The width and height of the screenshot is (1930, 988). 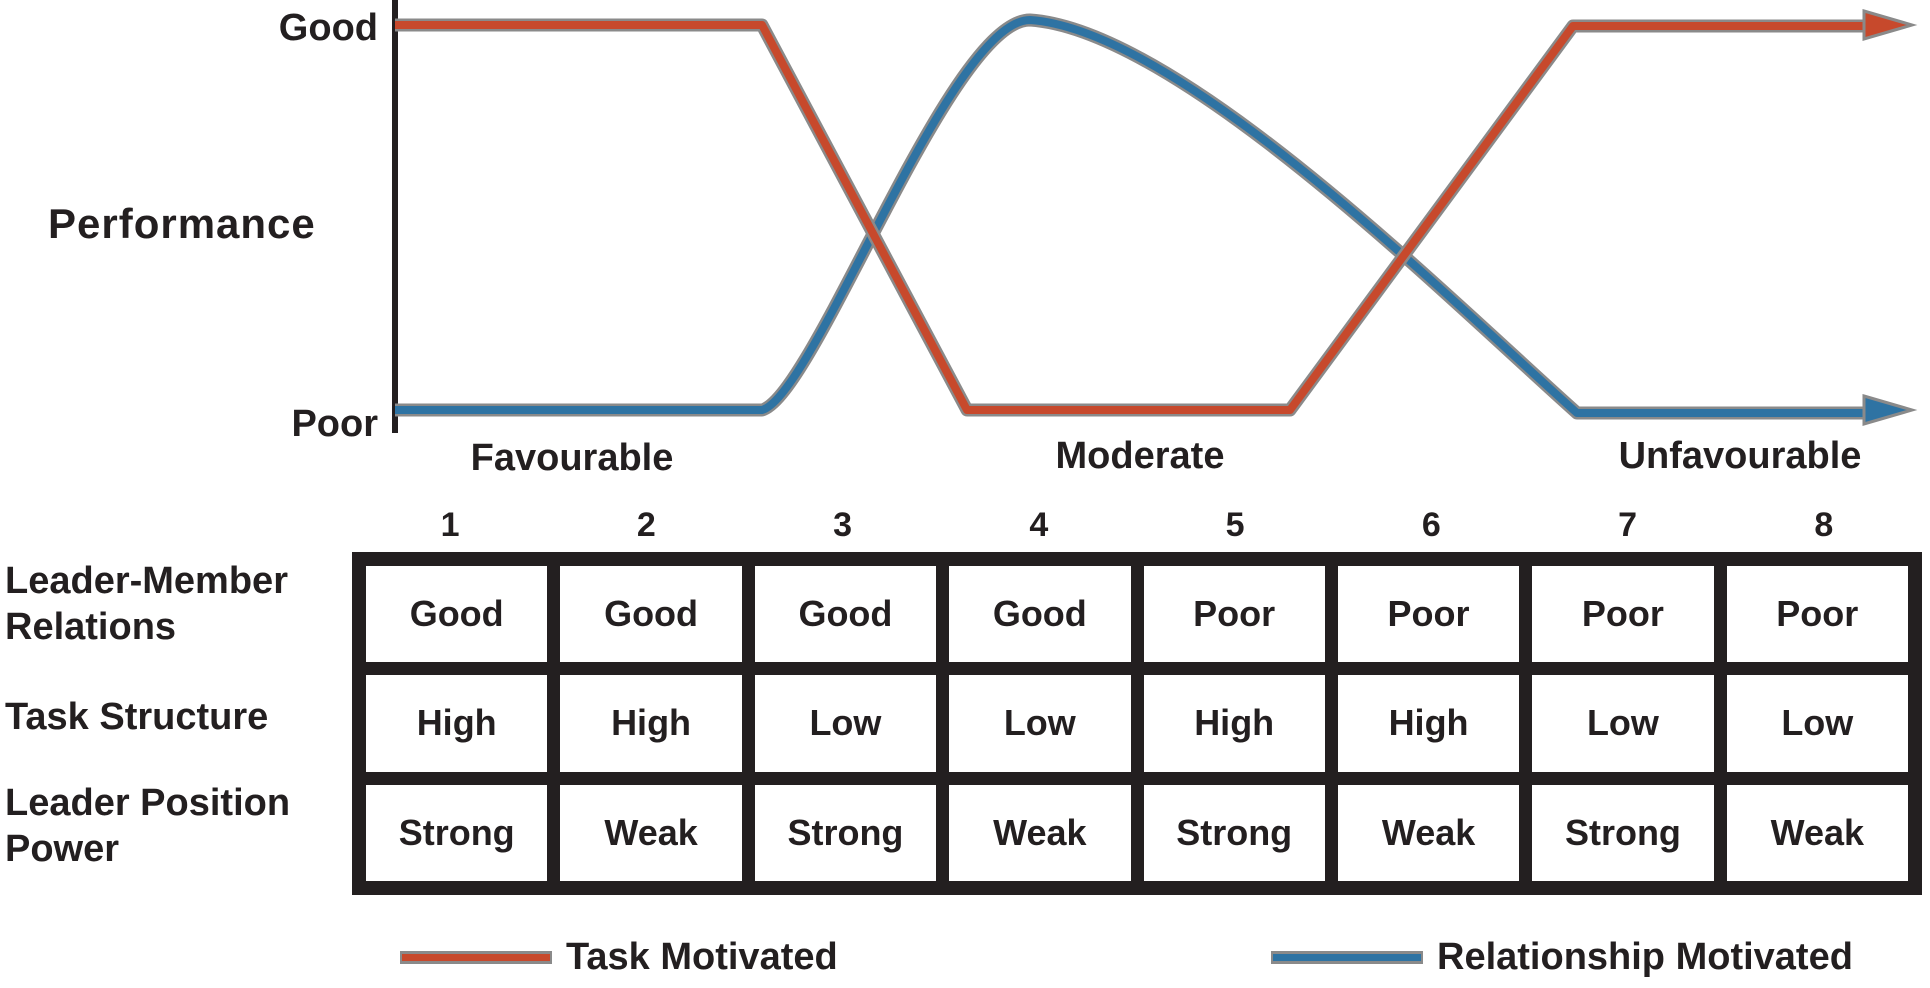 What do you see at coordinates (1628, 525) in the screenshot?
I see `octant-number: 7` at bounding box center [1628, 525].